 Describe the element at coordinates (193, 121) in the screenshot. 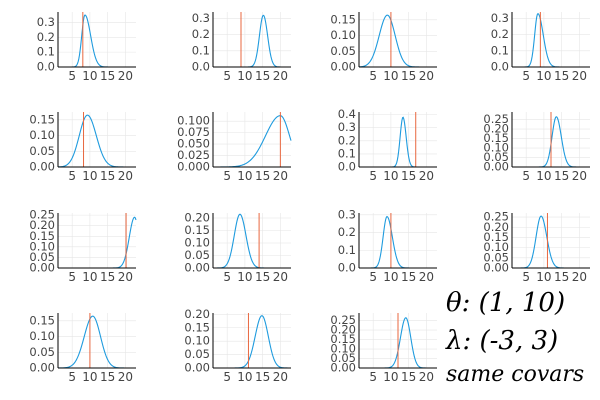

I see `y-tick-label: 0.100` at that location.